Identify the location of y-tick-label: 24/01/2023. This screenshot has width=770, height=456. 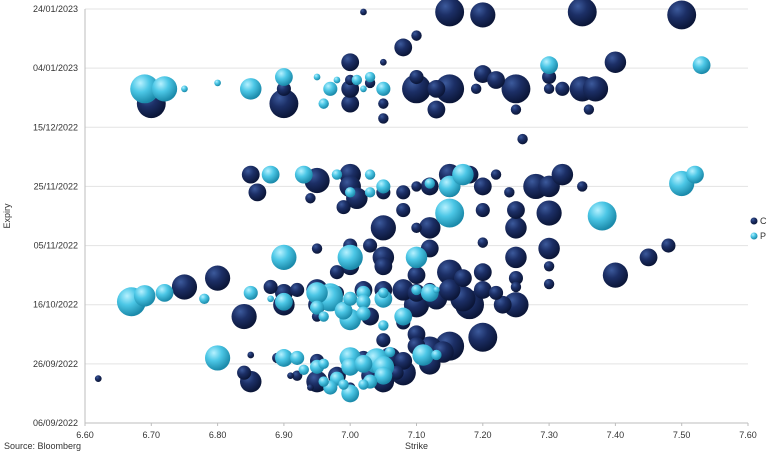
(55, 9).